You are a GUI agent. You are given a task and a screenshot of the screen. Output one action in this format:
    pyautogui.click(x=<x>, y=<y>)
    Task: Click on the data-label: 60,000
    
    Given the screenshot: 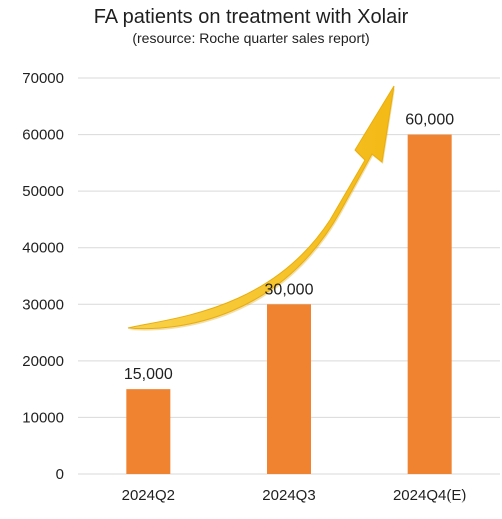 What is the action you would take?
    pyautogui.click(x=429, y=120)
    